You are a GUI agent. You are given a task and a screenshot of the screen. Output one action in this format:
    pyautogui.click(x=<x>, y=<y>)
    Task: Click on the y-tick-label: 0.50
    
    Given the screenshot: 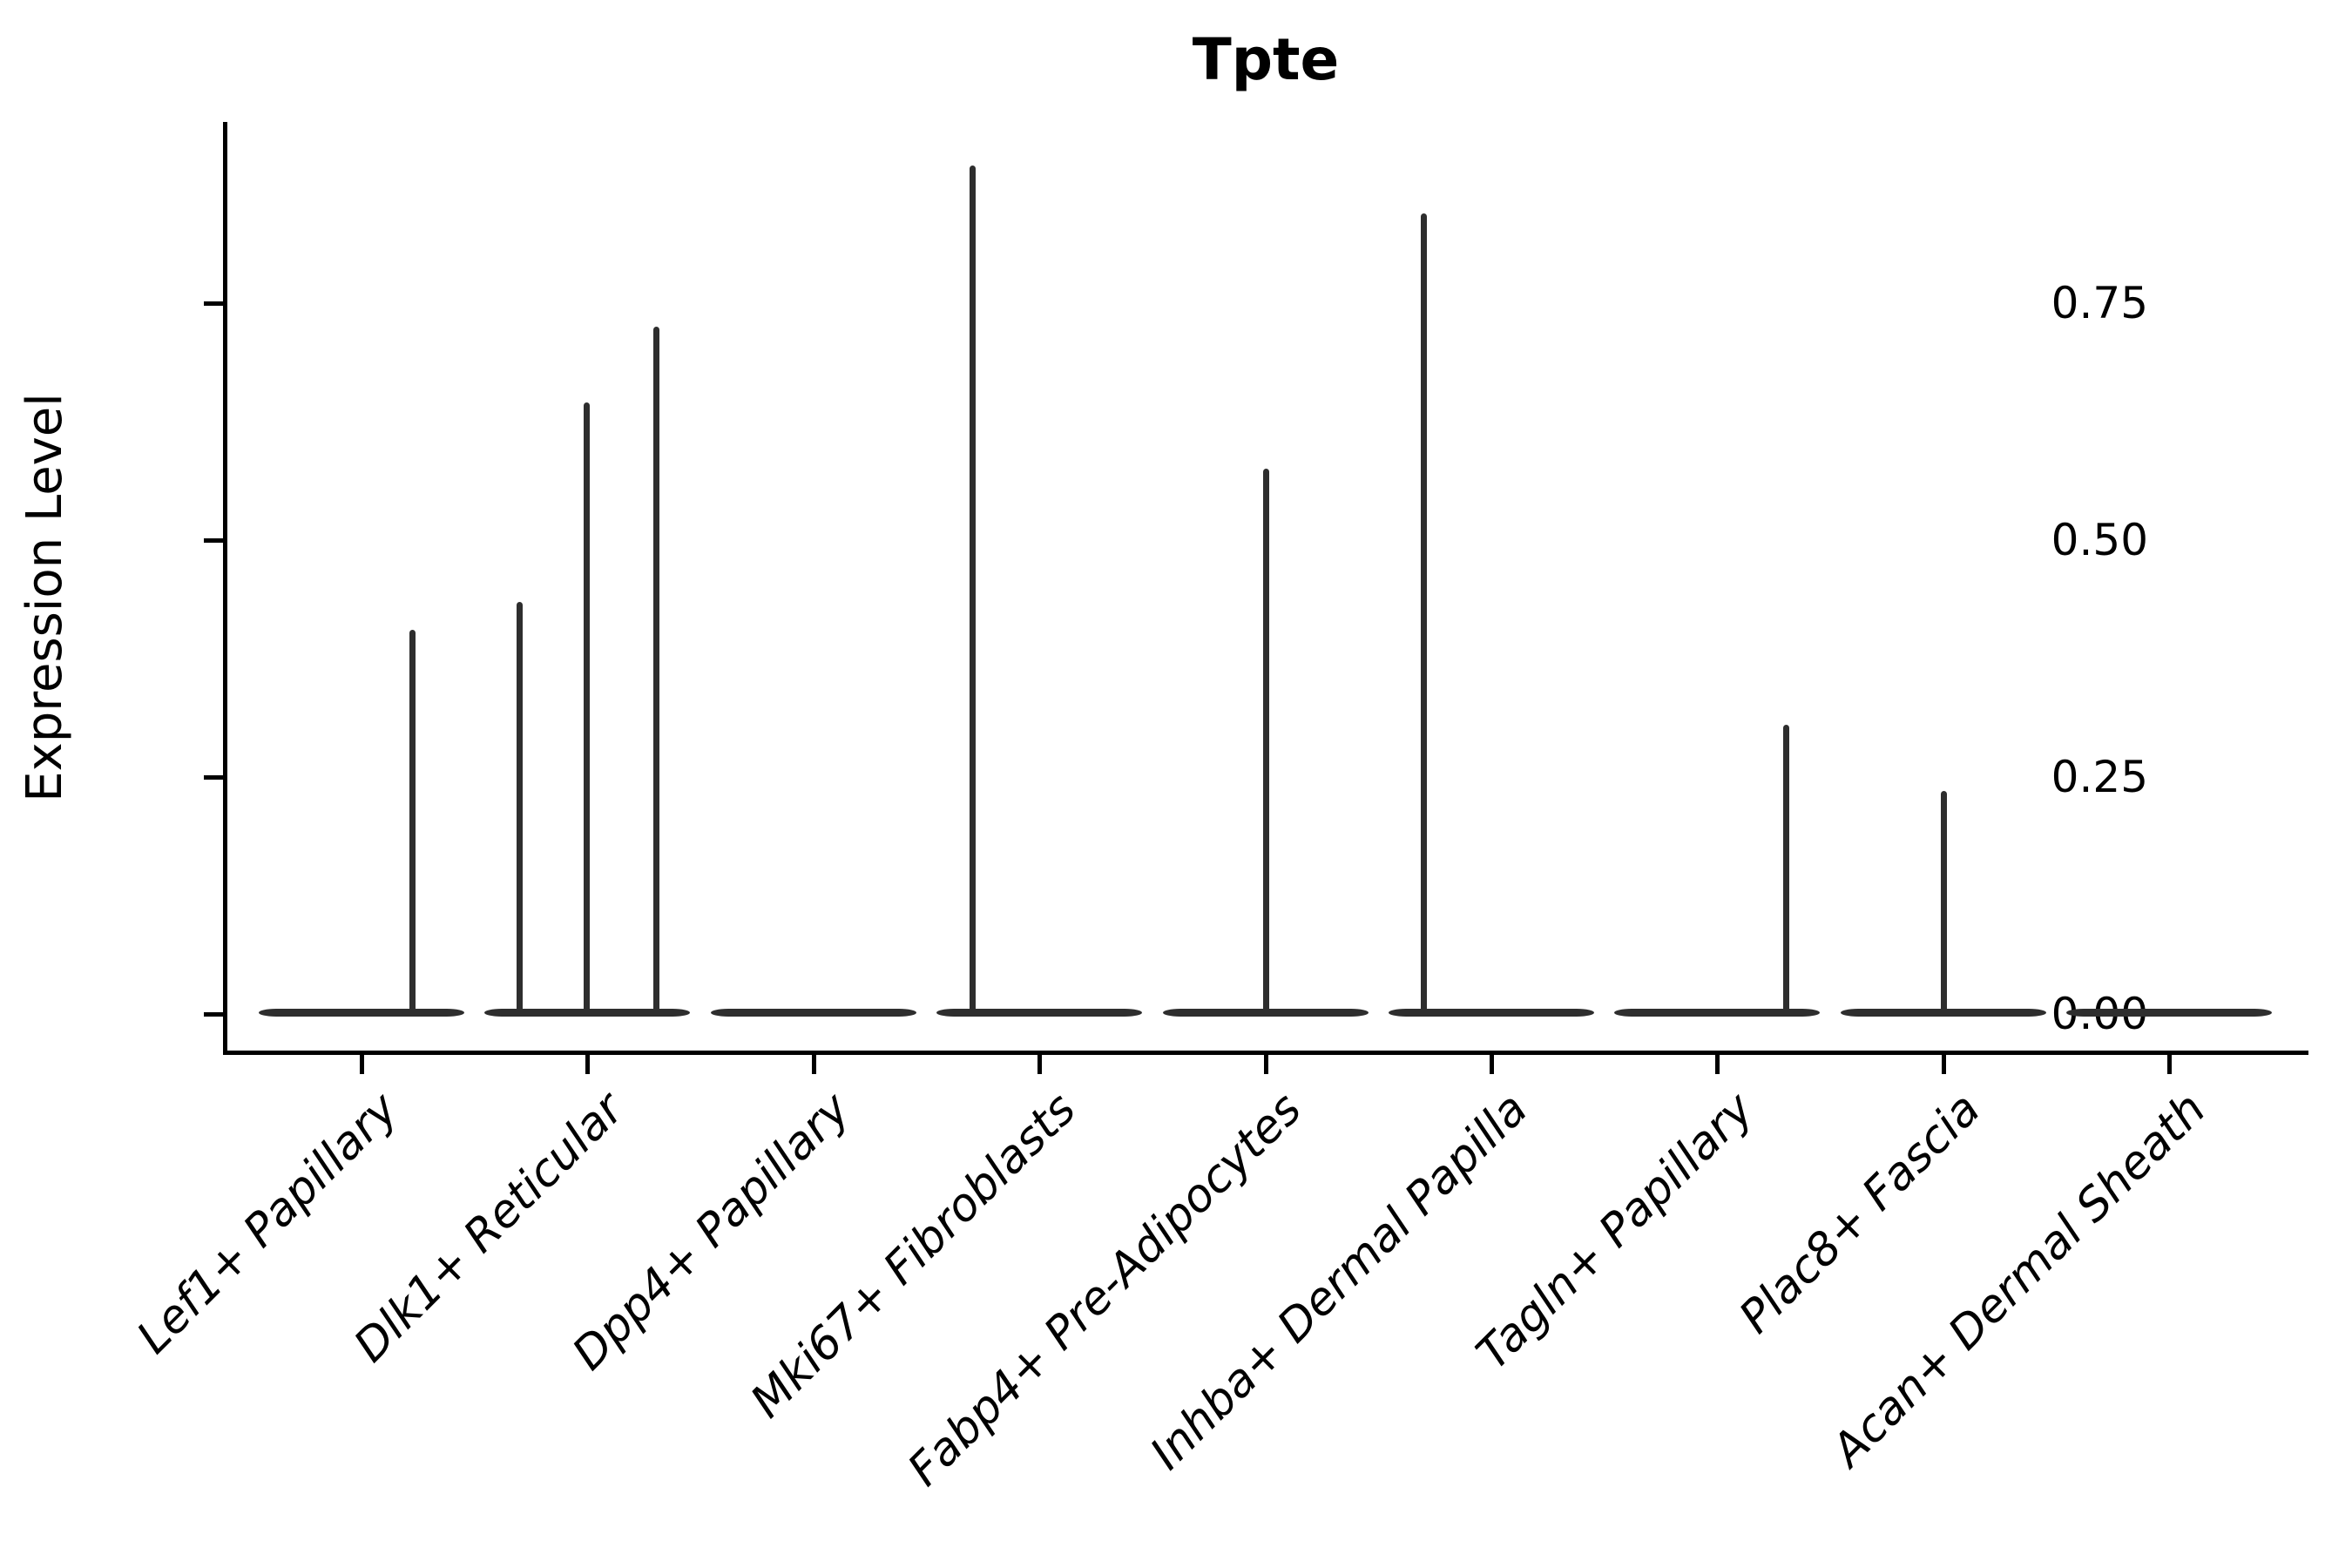 What is the action you would take?
    pyautogui.click(x=2099, y=540)
    